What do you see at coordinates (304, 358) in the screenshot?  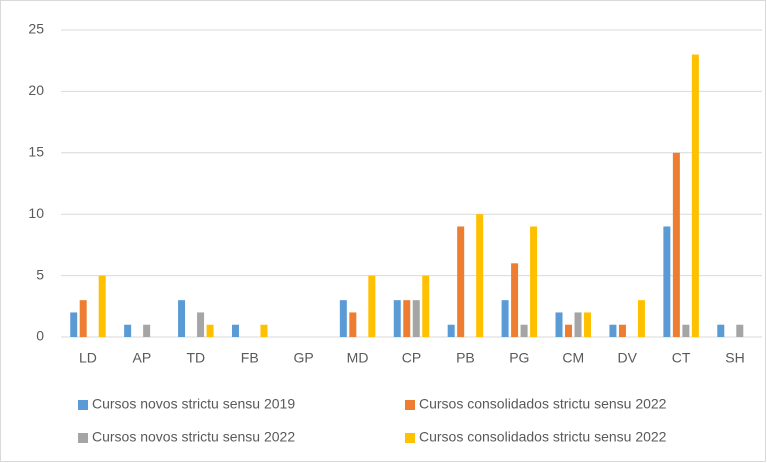 I see `x-tick-label: GP` at bounding box center [304, 358].